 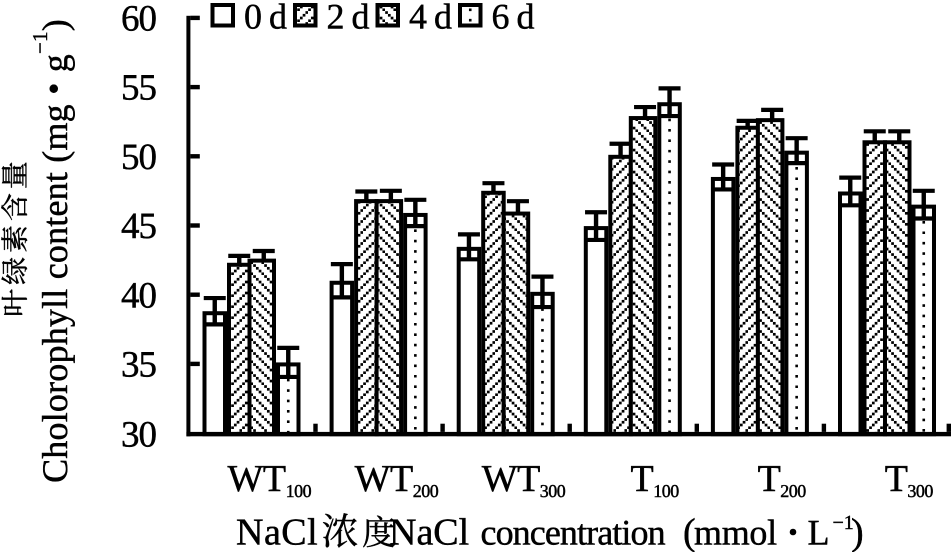 What do you see at coordinates (735, 533) in the screenshot?
I see `svg-text: mmol` at bounding box center [735, 533].